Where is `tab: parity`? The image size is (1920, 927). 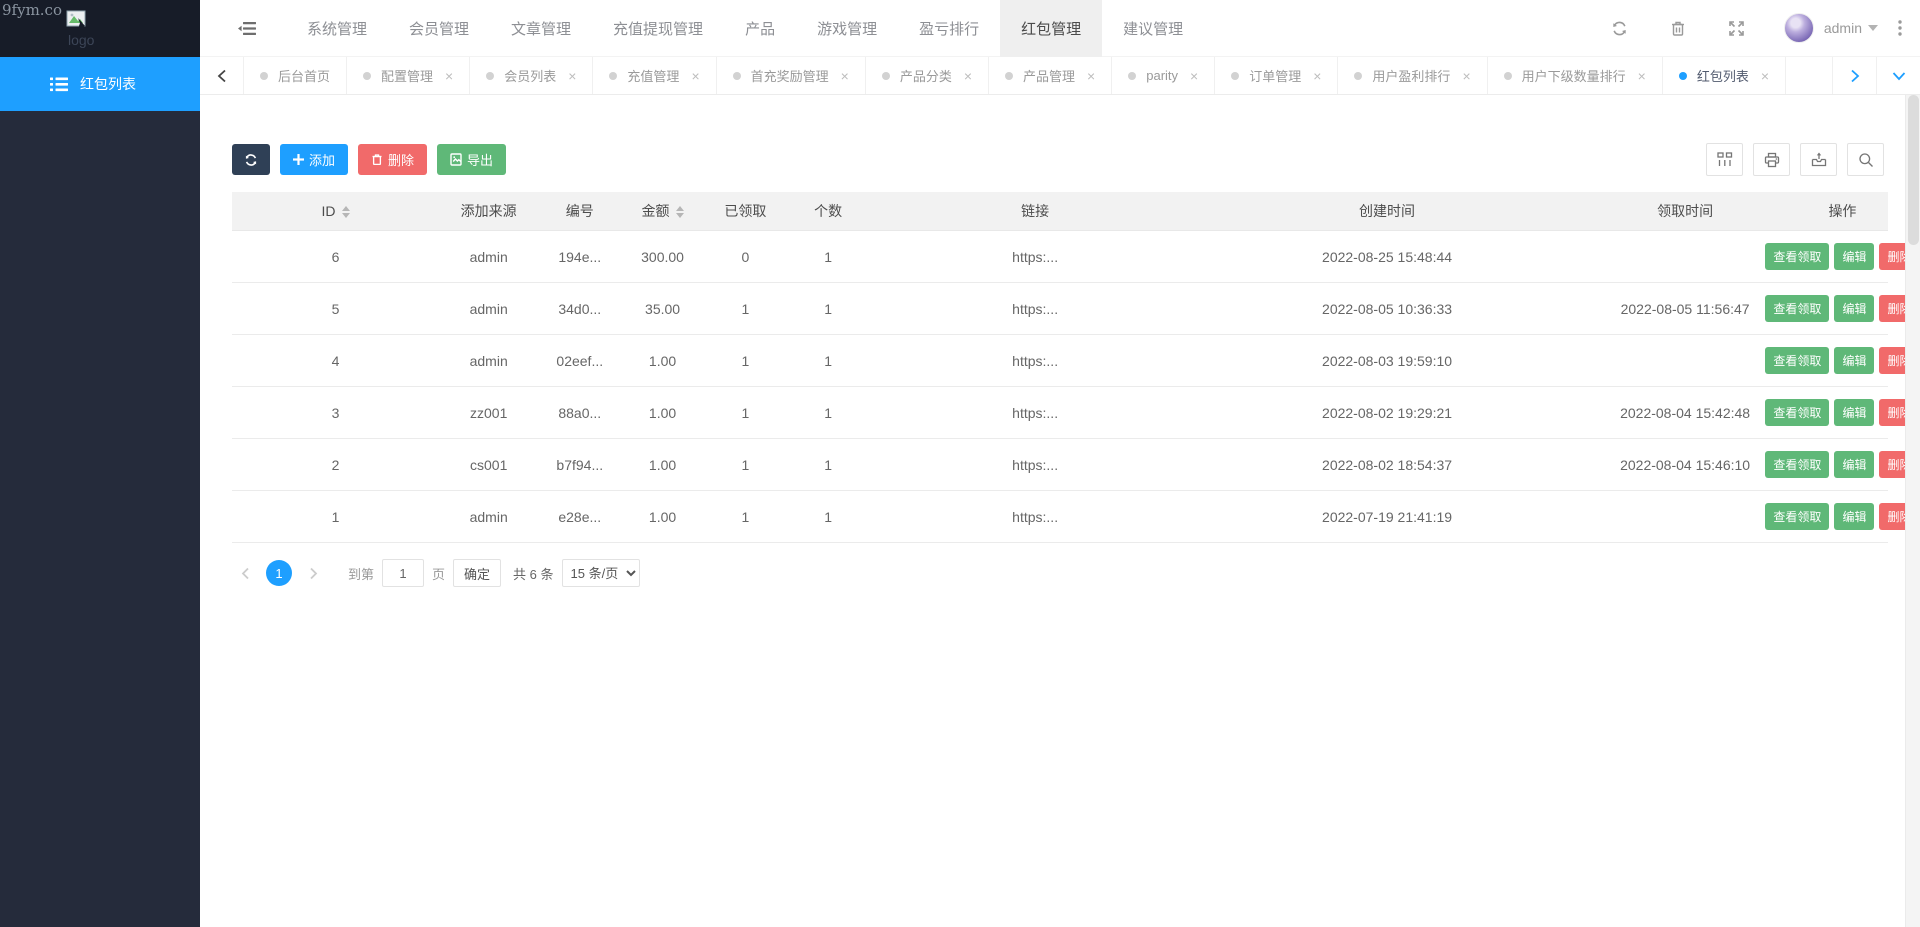 tab: parity is located at coordinates (1164, 75).